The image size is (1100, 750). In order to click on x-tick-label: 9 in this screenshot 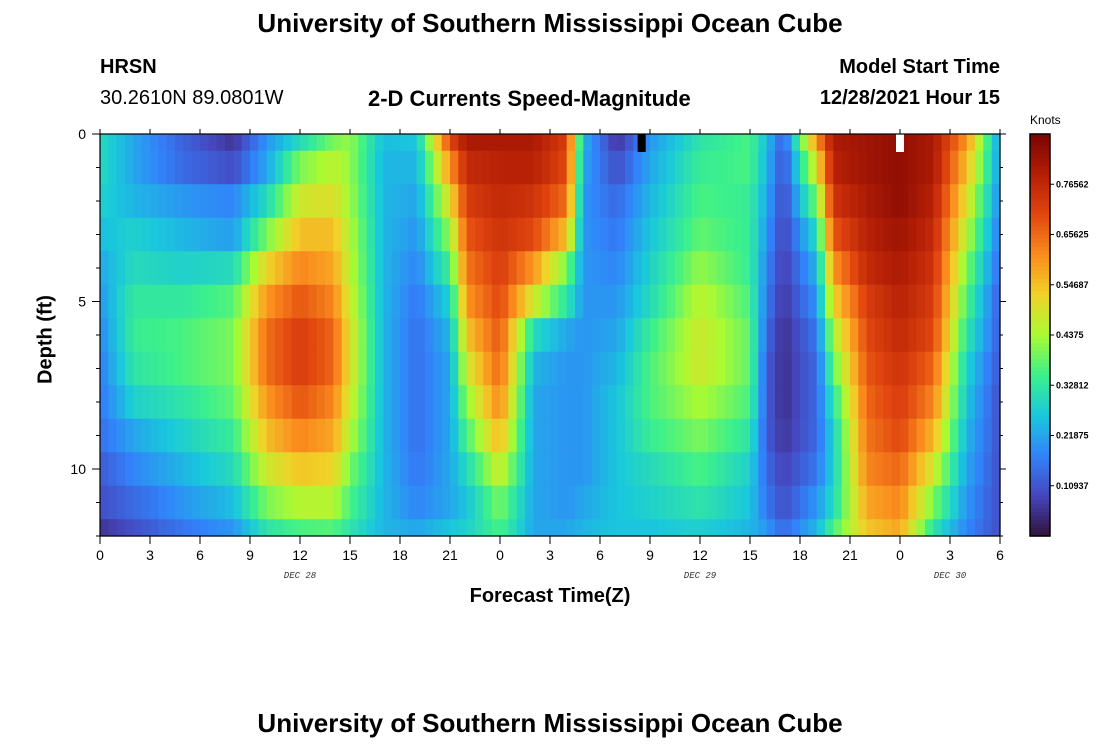, I will do `click(650, 555)`.